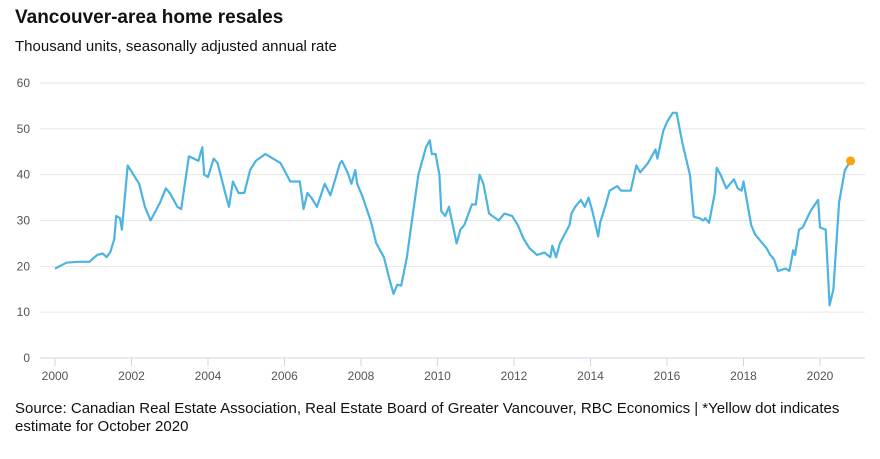 The width and height of the screenshot is (880, 459). What do you see at coordinates (514, 376) in the screenshot?
I see `x-tick-label: 2012` at bounding box center [514, 376].